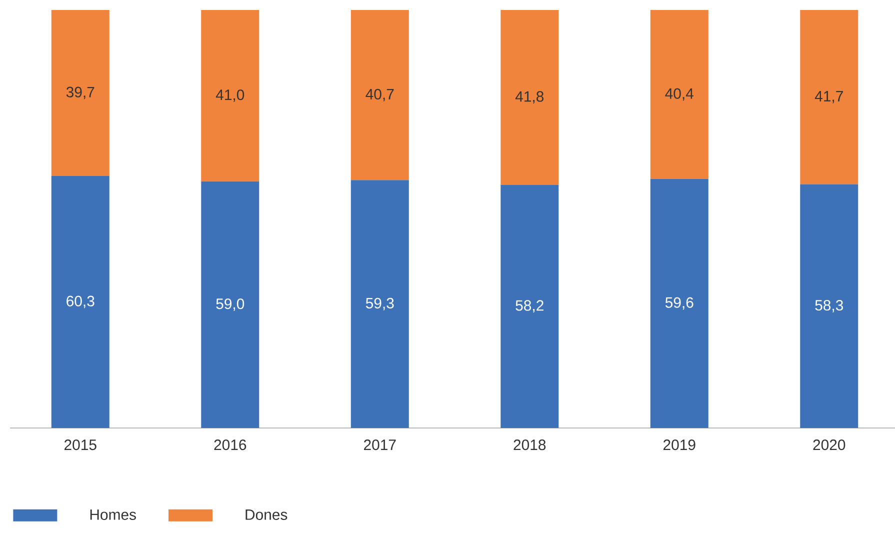 The height and width of the screenshot is (539, 895). Describe the element at coordinates (380, 445) in the screenshot. I see `x-tick-label: 2017` at that location.